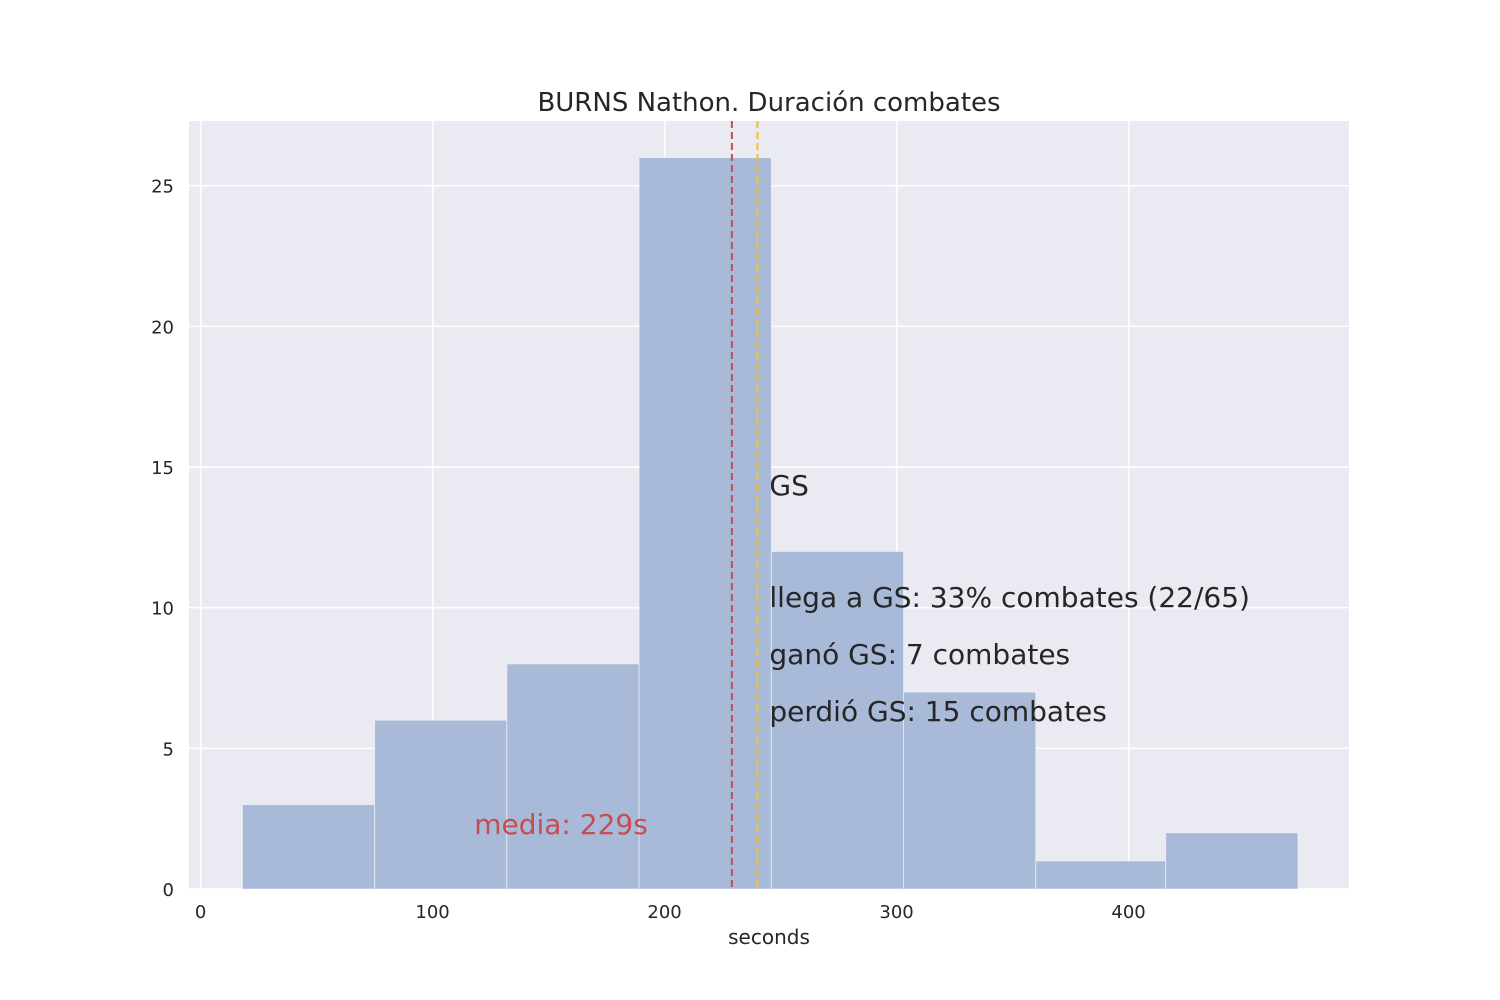  I want to click on y-tick-label: 15, so click(162, 468).